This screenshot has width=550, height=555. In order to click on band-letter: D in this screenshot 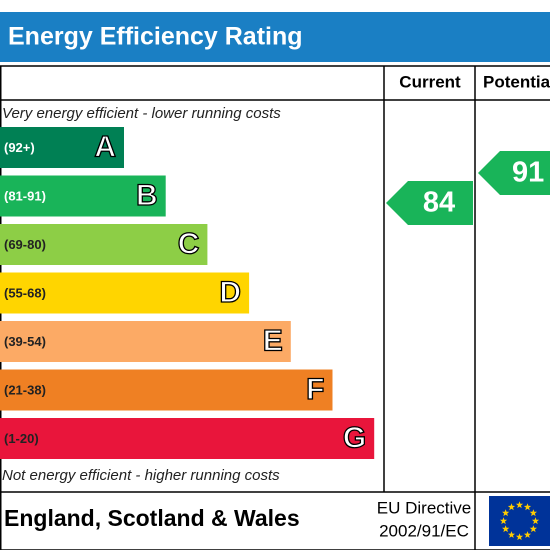, I will do `click(230, 292)`.